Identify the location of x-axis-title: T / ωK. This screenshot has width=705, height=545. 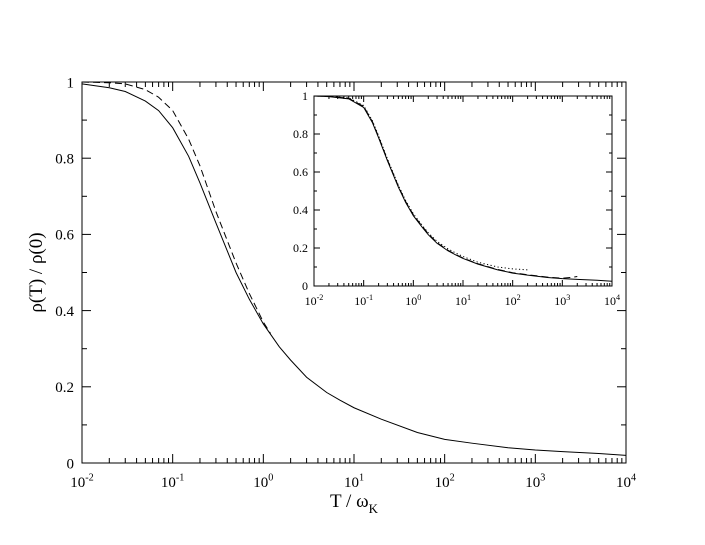
(354, 503).